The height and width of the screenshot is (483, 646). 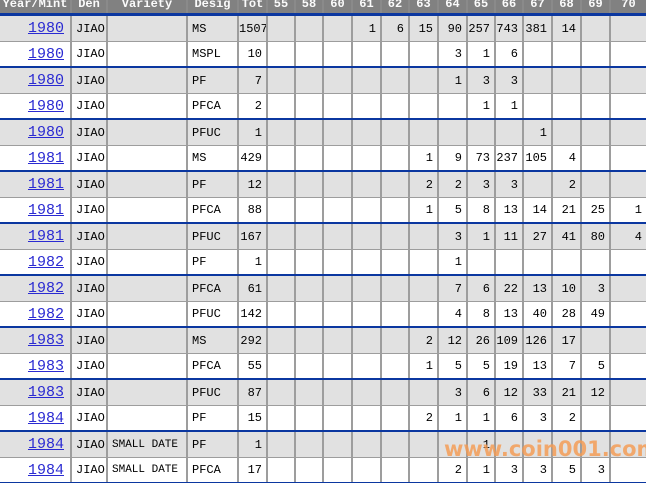 What do you see at coordinates (34, 6) in the screenshot?
I see `column-header-clip: Year/Mint` at bounding box center [34, 6].